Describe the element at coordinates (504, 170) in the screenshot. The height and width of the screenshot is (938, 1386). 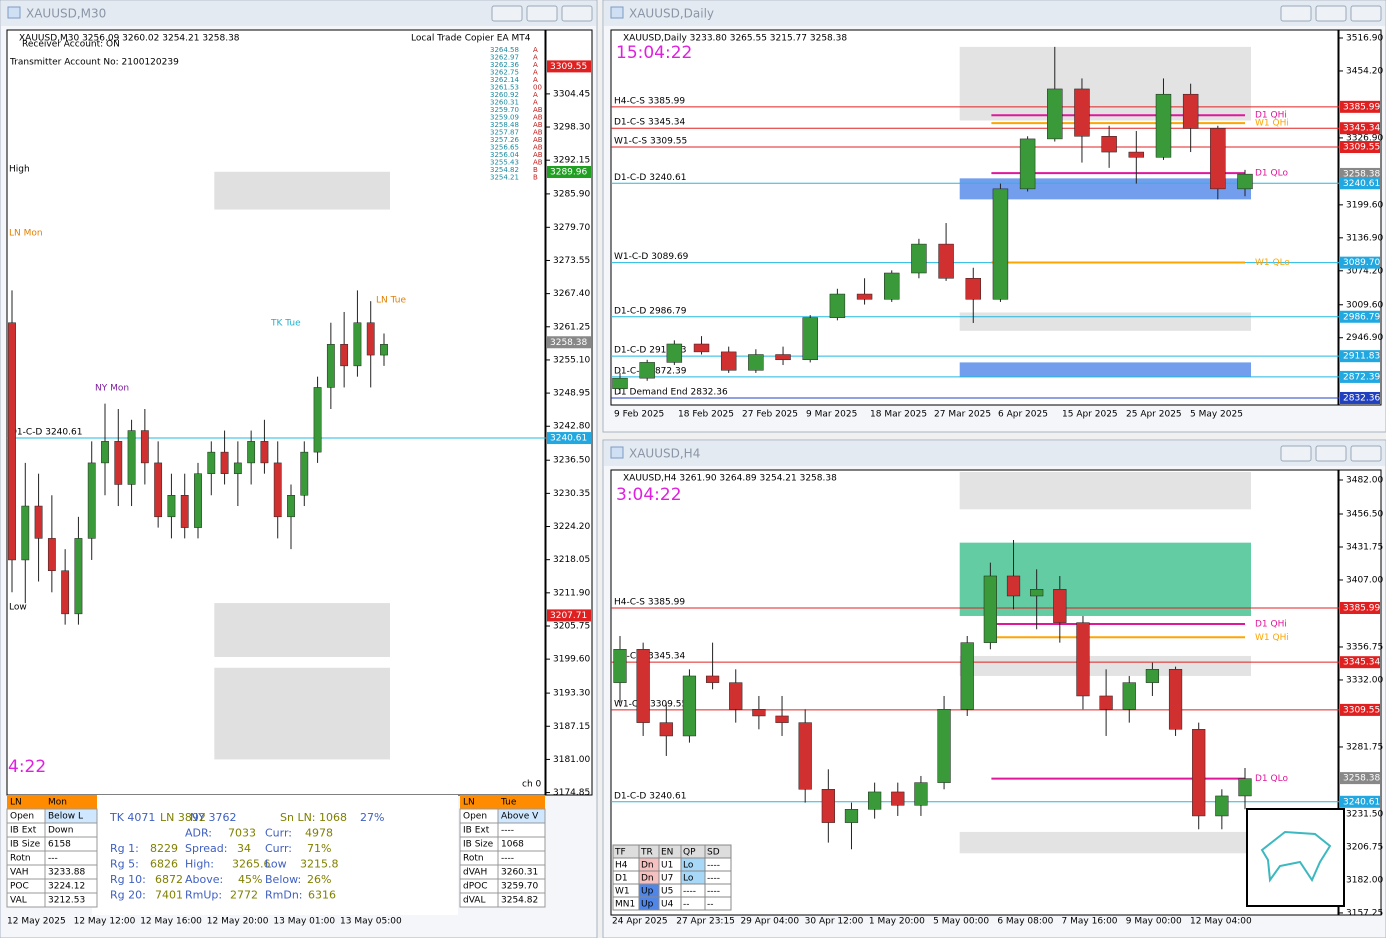
I see `quote-price: 3254.82` at that location.